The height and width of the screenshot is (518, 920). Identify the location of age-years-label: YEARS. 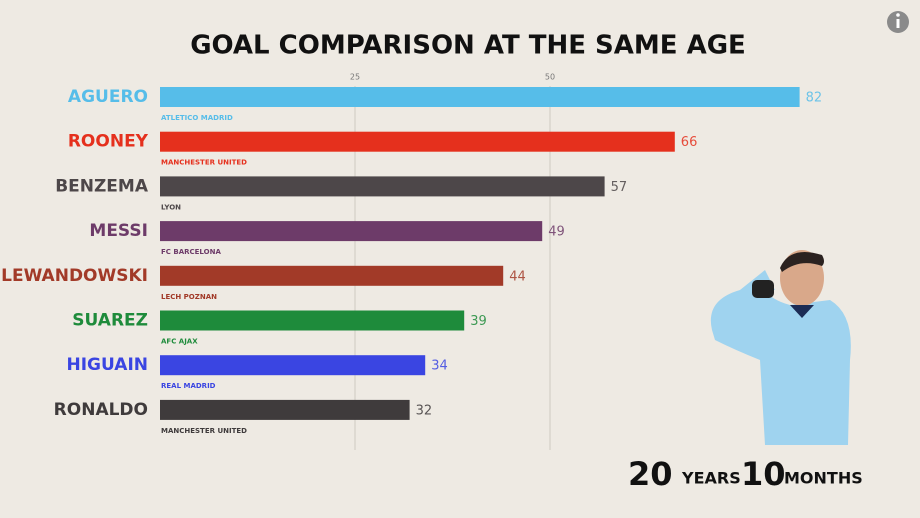
(711, 478).